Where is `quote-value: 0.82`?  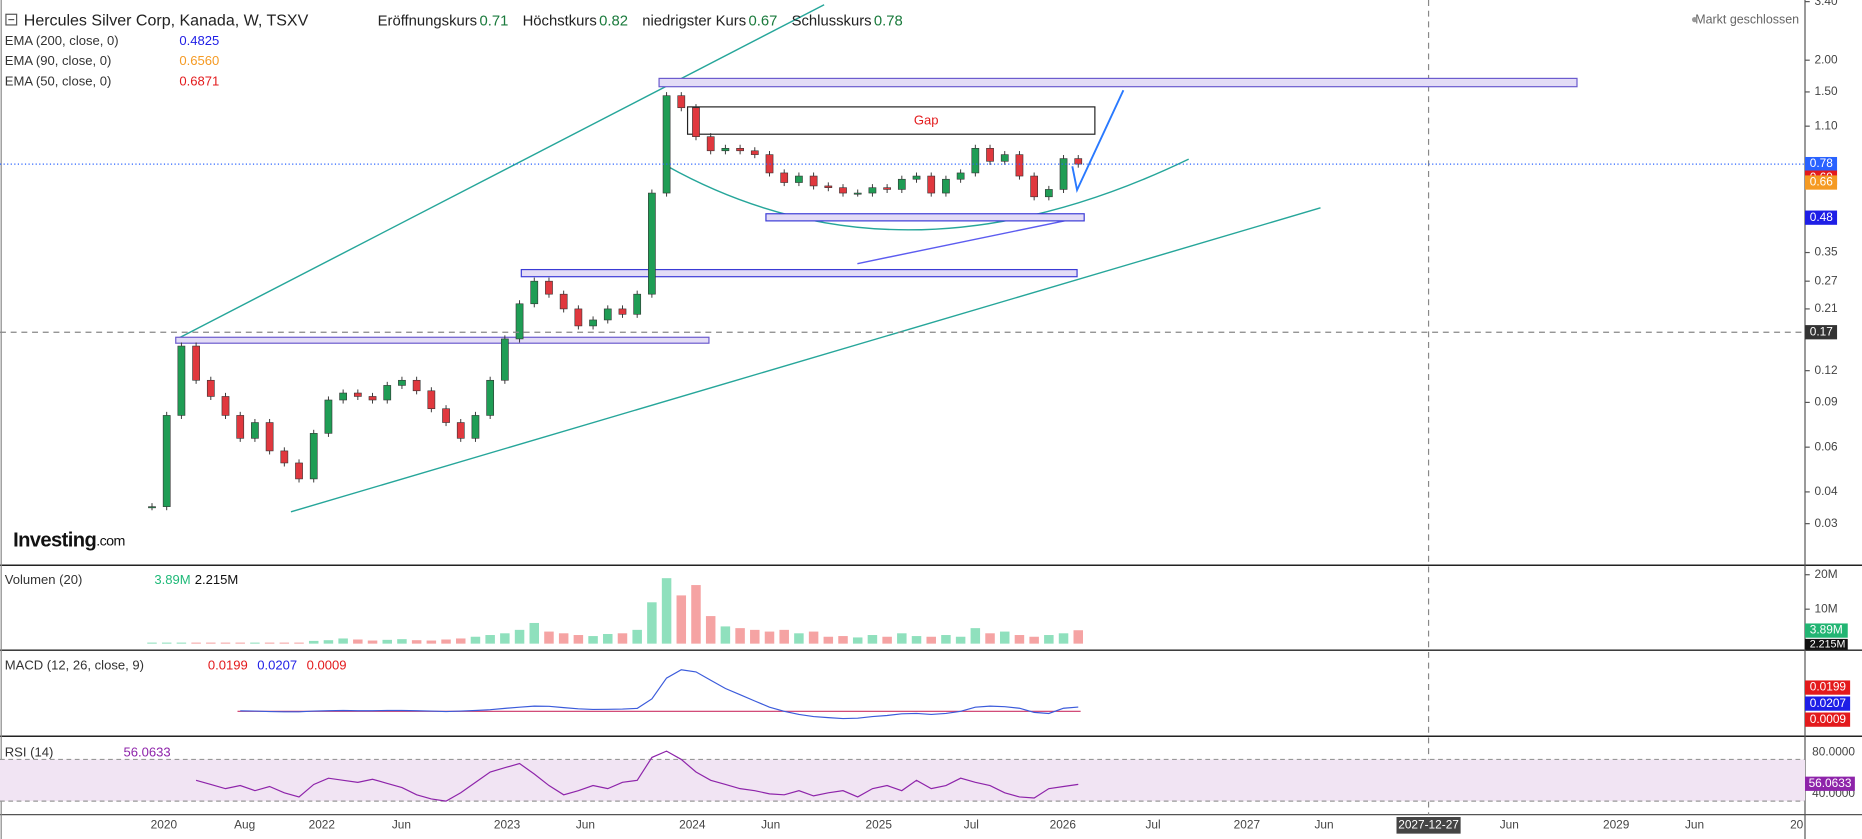
quote-value: 0.82 is located at coordinates (613, 21).